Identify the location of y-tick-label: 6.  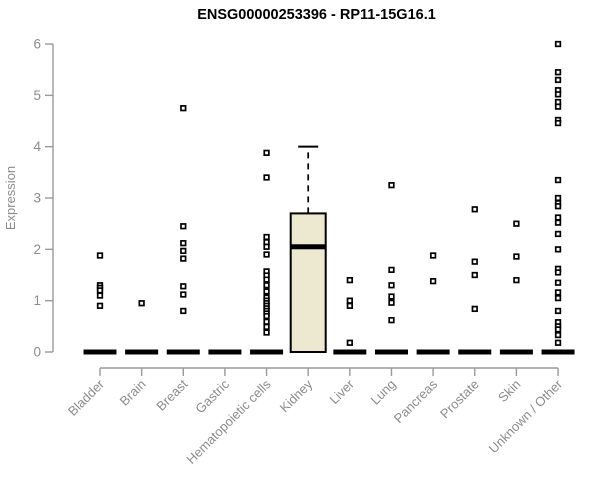
(37, 44).